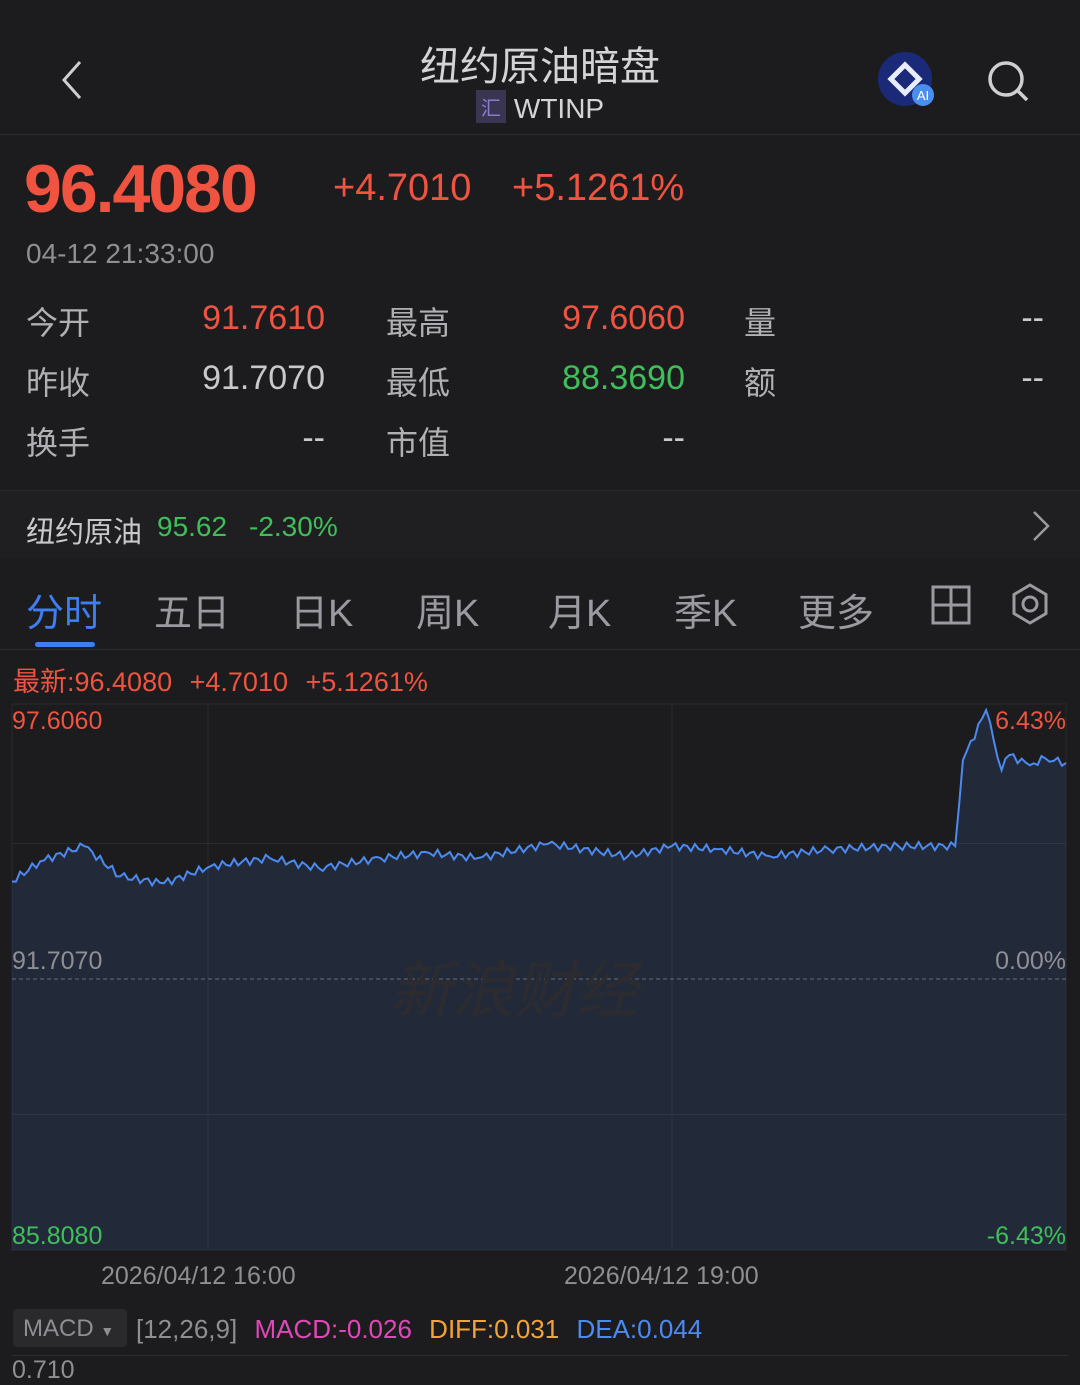  I want to click on stat-value: 97.6060, so click(623, 318).